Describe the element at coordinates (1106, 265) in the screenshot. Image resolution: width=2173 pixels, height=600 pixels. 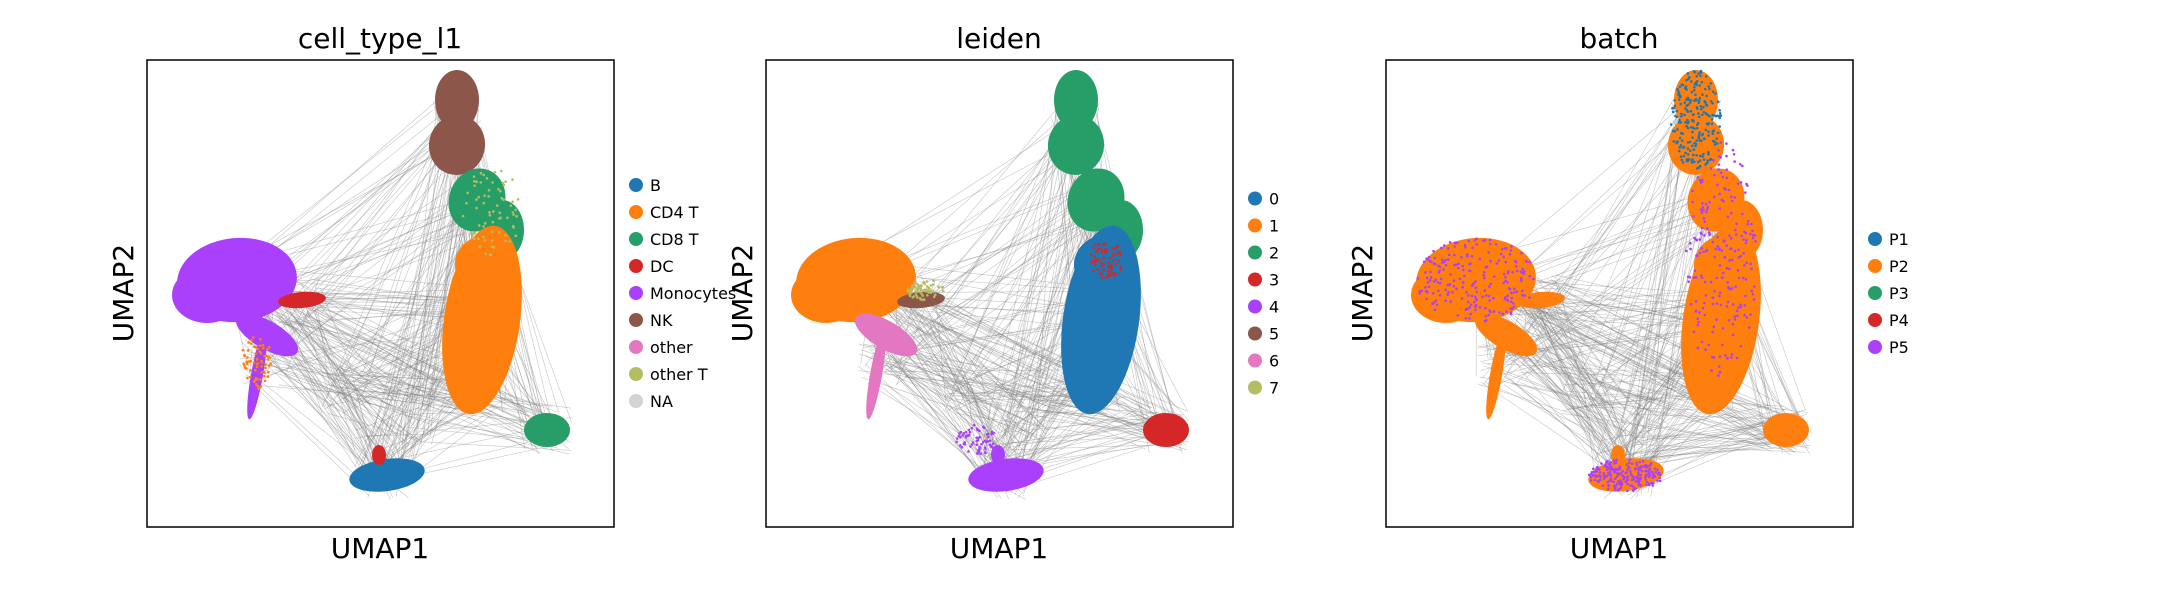
I see `cluster-blob` at that location.